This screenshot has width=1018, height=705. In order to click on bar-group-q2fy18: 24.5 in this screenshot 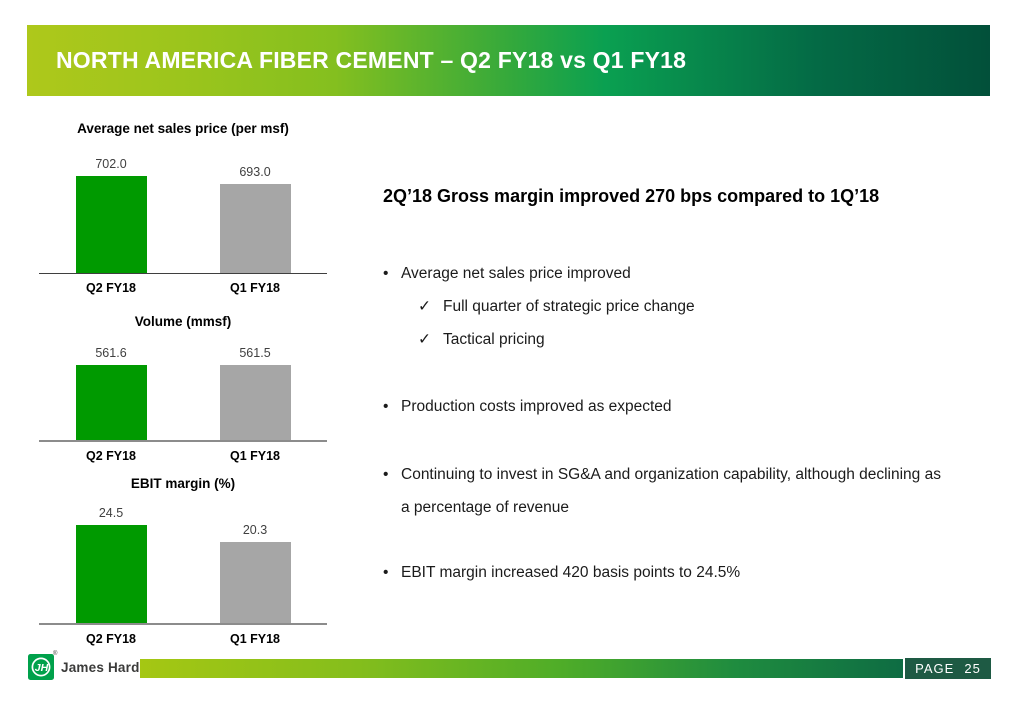, I will do `click(111, 557)`.